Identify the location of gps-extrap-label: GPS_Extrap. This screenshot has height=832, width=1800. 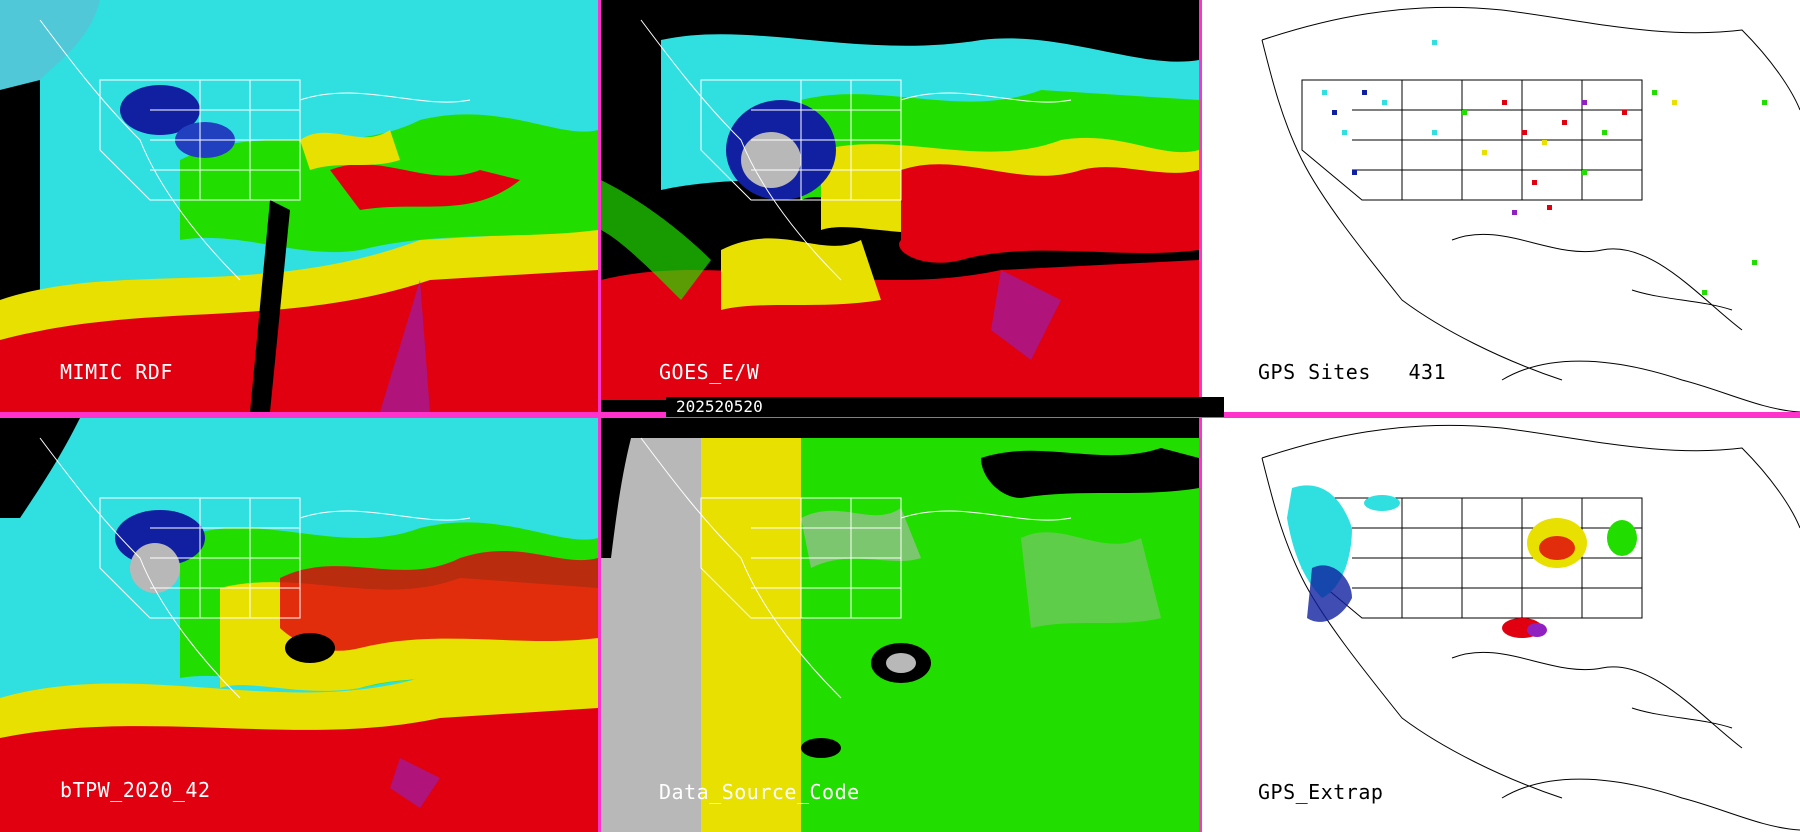
(1321, 792).